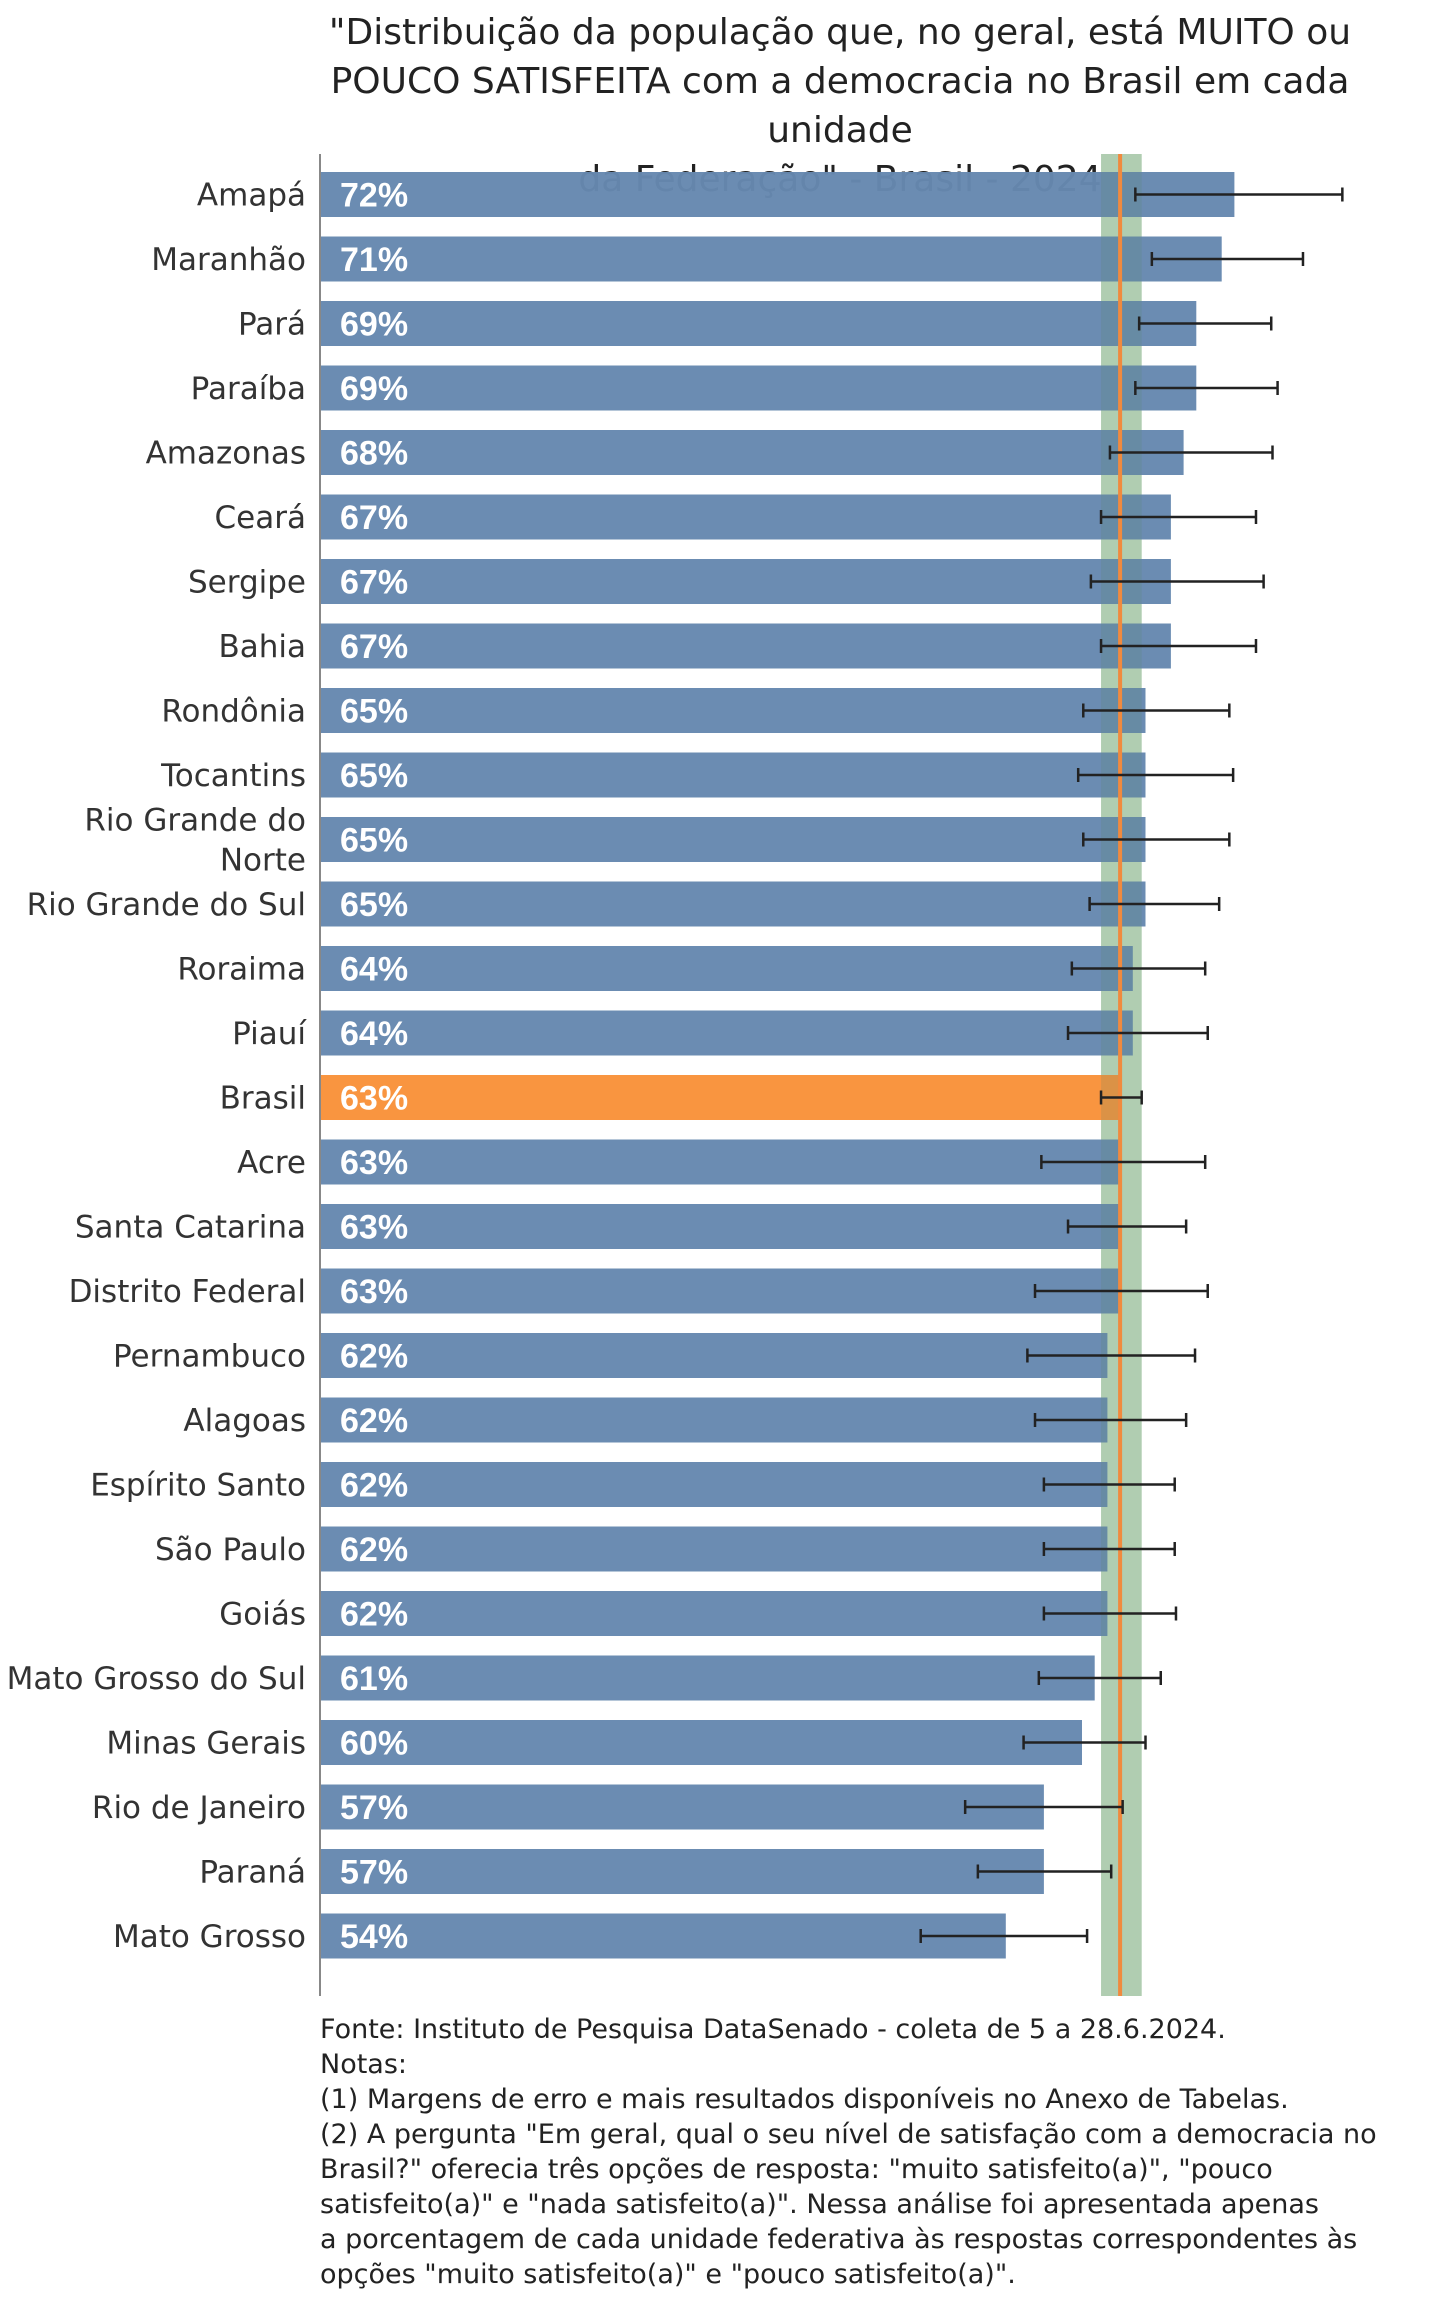  I want to click on value-label-mato-grosso-do-sul: 61%, so click(374, 1679).